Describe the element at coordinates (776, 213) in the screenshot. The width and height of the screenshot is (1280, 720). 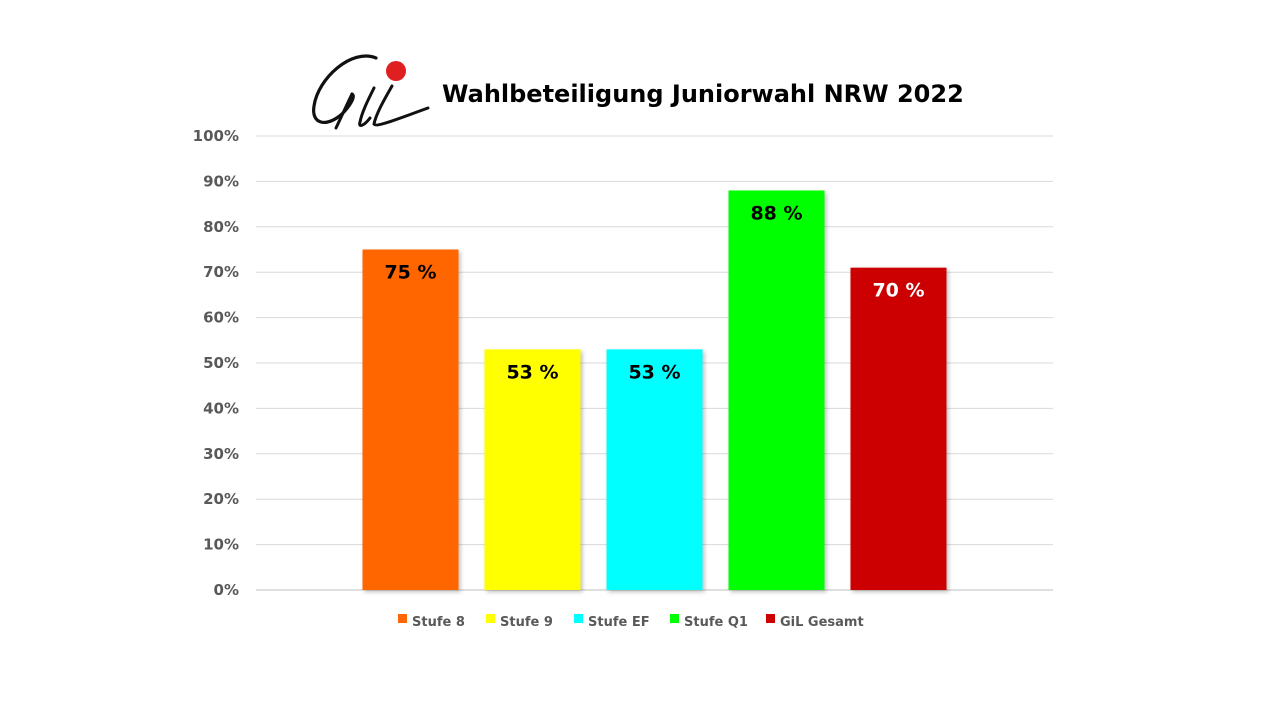
I see `data-label: 88 %` at that location.